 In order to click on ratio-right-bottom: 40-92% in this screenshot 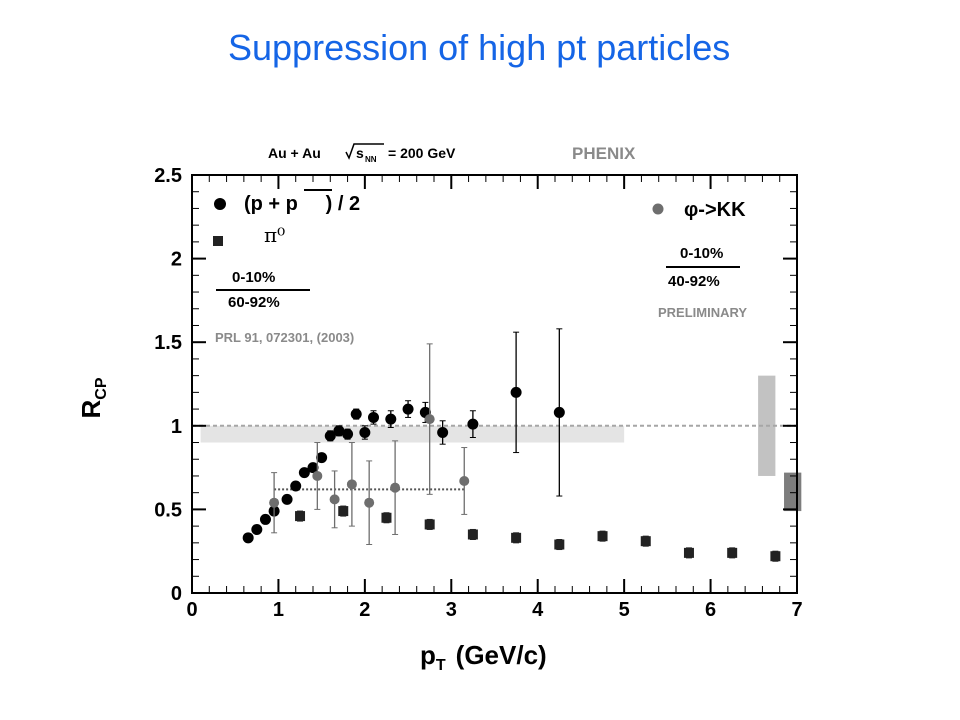, I will do `click(694, 281)`.